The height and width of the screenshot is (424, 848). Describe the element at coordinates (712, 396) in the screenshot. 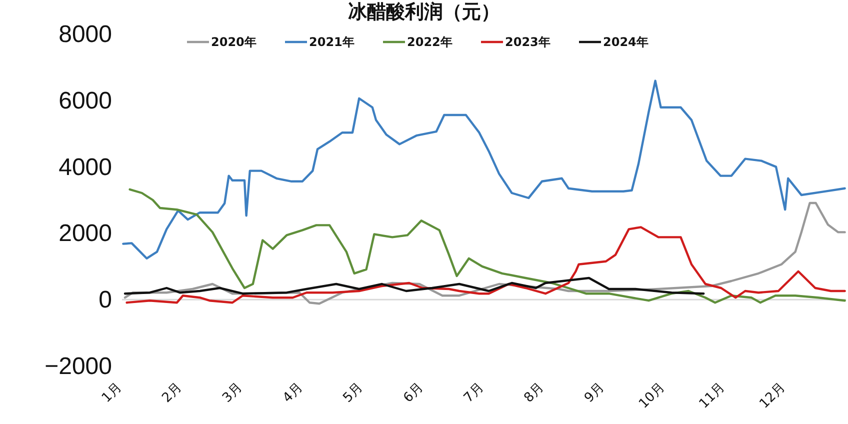

I see `x-tick-label: 11月` at that location.